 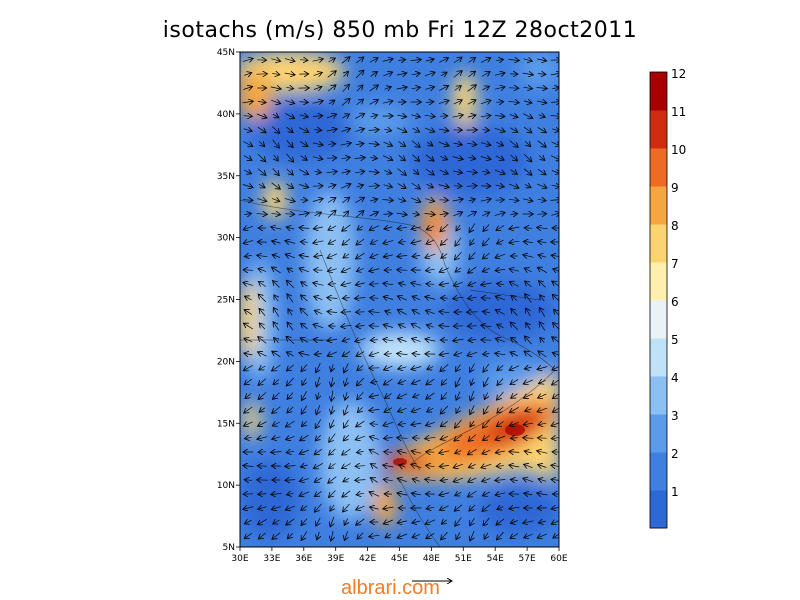 What do you see at coordinates (400, 30) in the screenshot?
I see `page-title: isotachs (m/s) 850 mb Fri 12Z 28oct2011` at bounding box center [400, 30].